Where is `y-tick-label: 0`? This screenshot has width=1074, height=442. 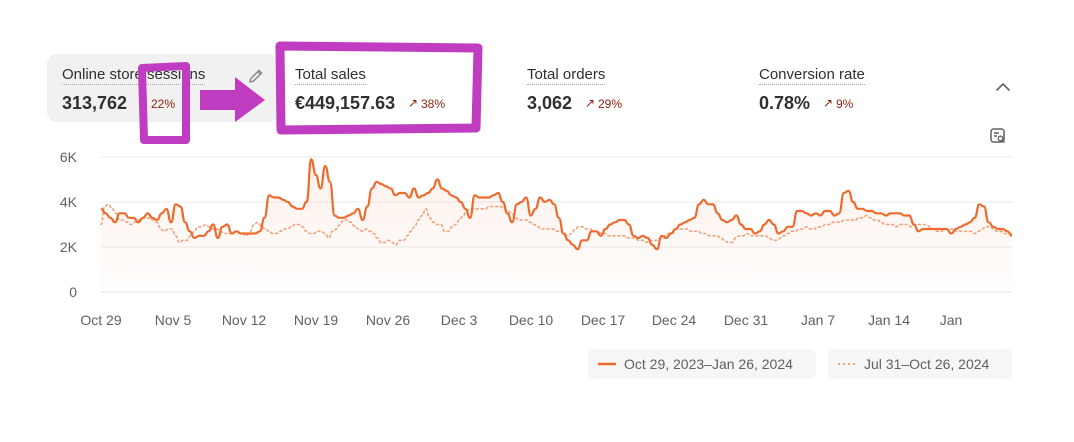
y-tick-label: 0 is located at coordinates (73, 292).